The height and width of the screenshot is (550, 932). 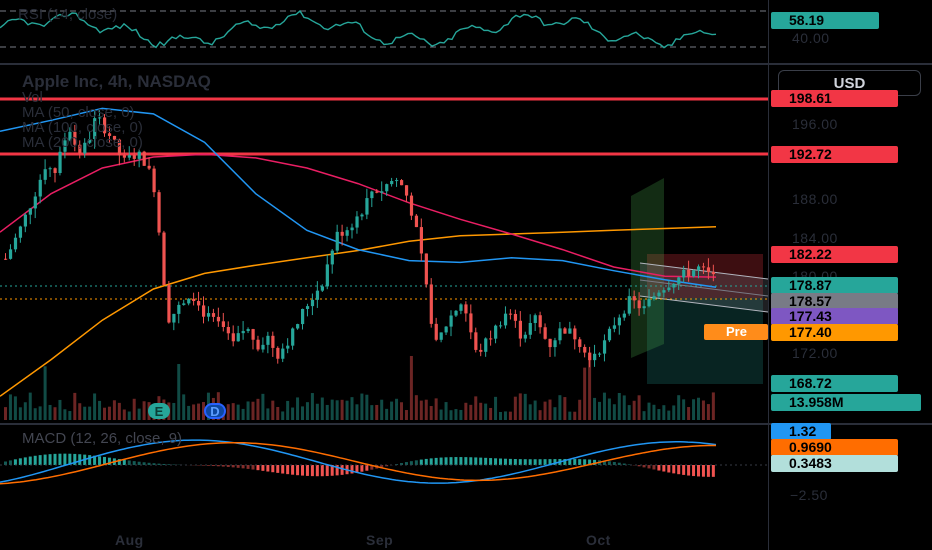 I want to click on pre-market-badge: Pre, so click(x=736, y=332).